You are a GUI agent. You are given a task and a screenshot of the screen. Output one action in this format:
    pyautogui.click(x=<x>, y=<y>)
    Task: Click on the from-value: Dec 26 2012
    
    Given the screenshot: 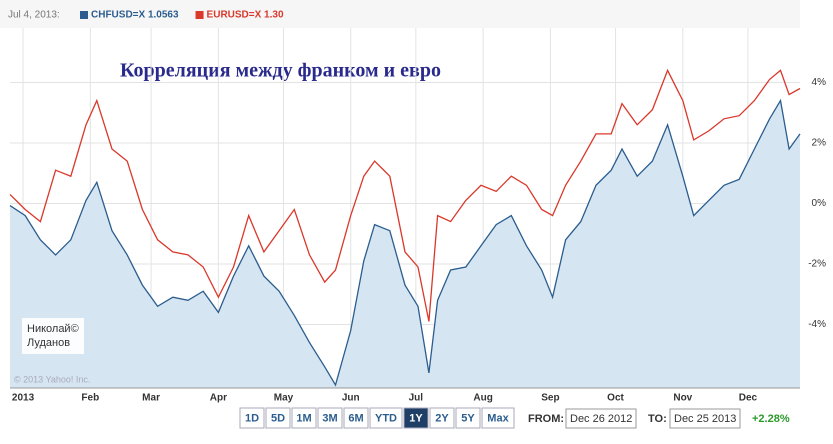 What is the action you would take?
    pyautogui.click(x=601, y=419)
    